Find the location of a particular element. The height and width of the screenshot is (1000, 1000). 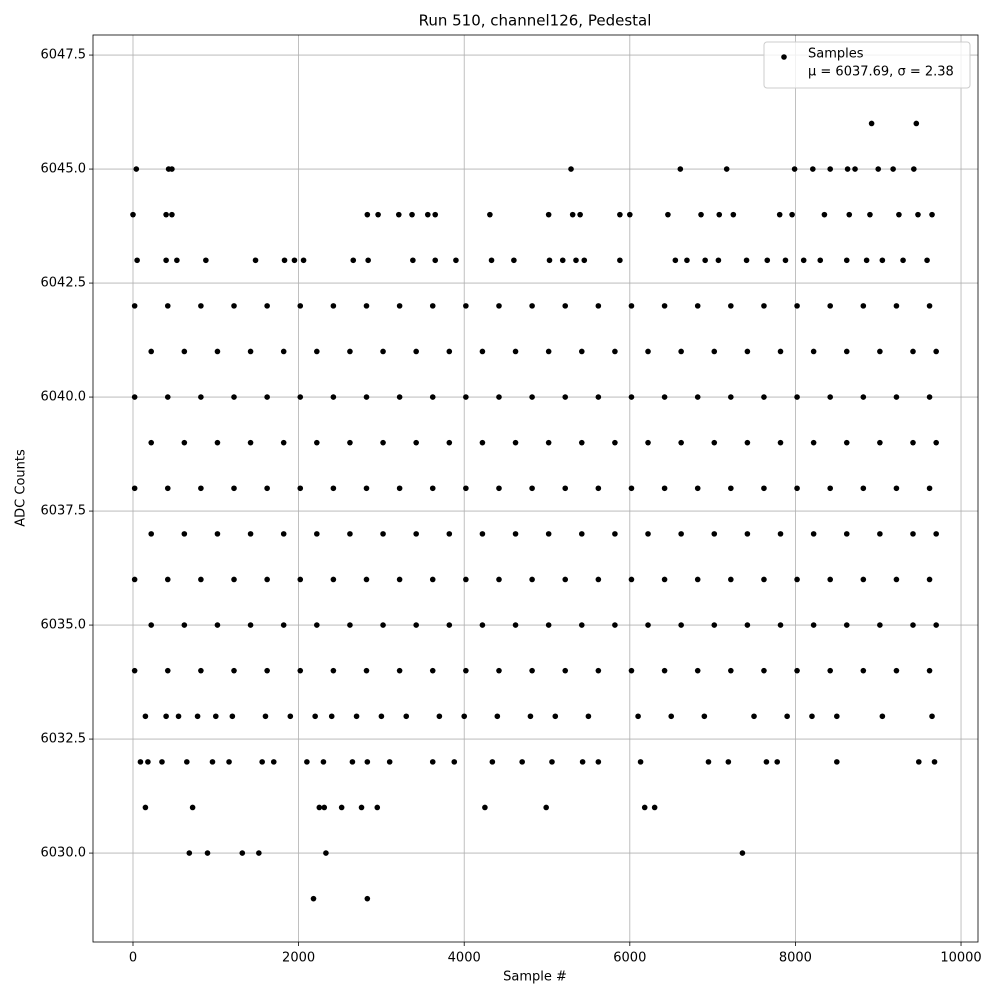

y-tick-label: 6045.0 is located at coordinates (64, 169).